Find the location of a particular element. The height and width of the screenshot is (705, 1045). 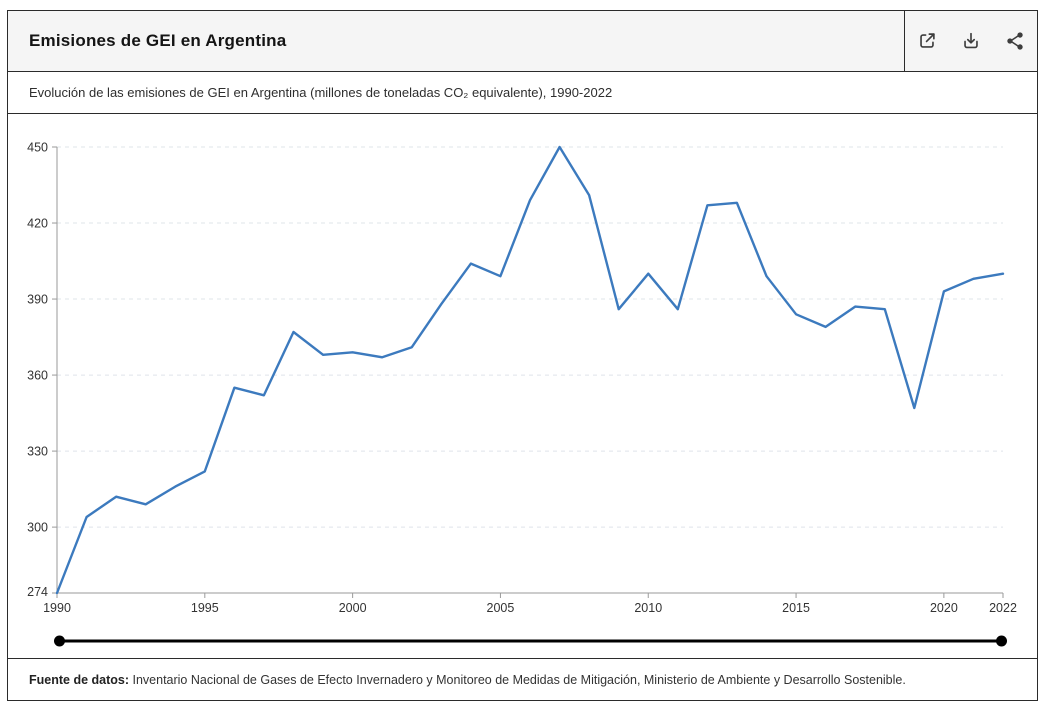

x-axis-tick-label: 2022 is located at coordinates (1003, 608).